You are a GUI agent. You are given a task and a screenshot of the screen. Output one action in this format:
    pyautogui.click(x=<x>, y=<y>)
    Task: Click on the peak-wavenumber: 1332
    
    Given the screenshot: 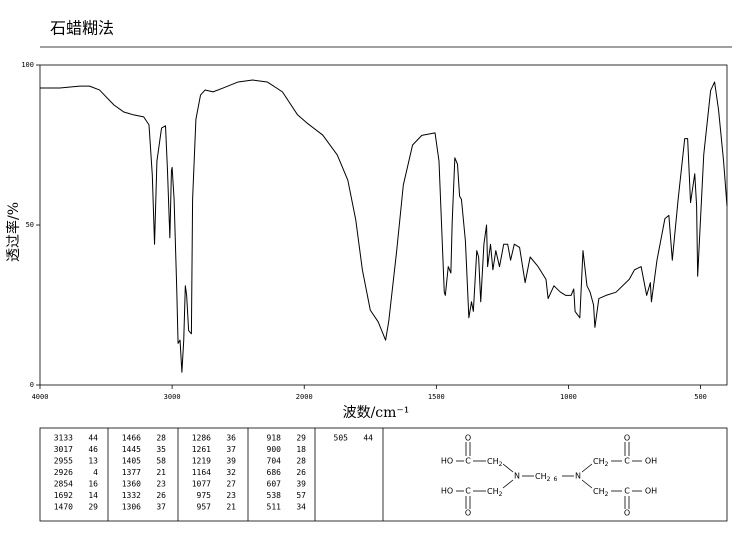 What is the action you would take?
    pyautogui.click(x=131, y=495)
    